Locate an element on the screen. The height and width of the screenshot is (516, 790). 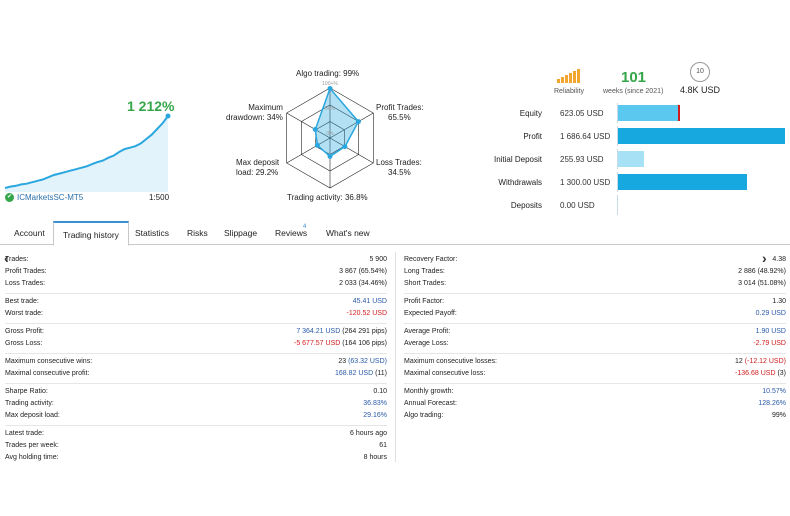
stat-value: 3 867 (65.54%) is located at coordinates (363, 271).